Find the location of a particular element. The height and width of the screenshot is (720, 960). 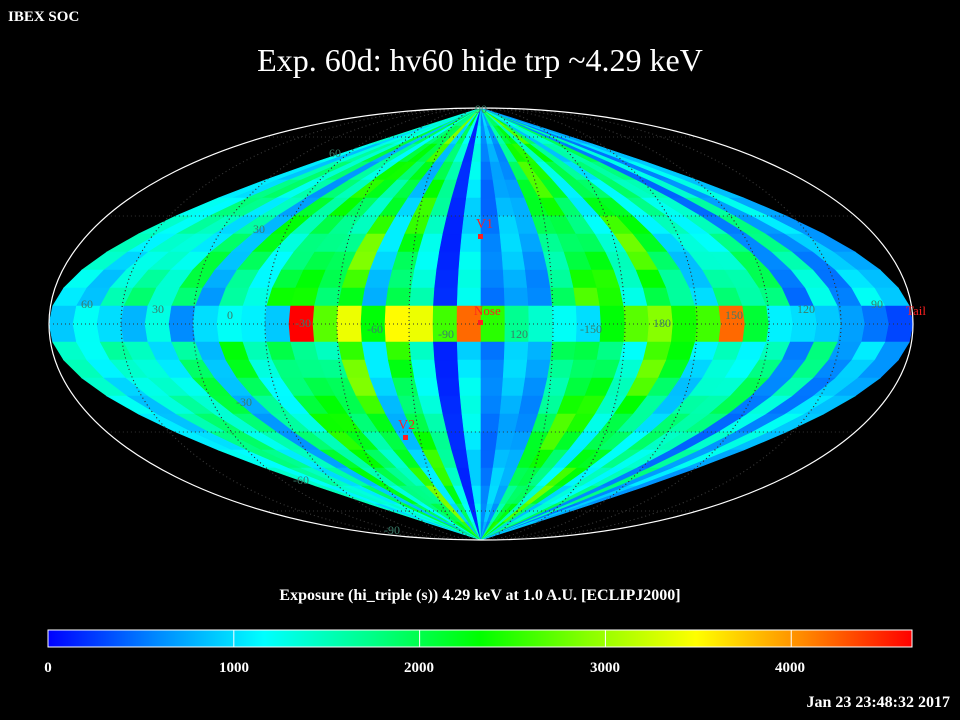

colorbar-tick-label-4000: 4000 is located at coordinates (790, 668).